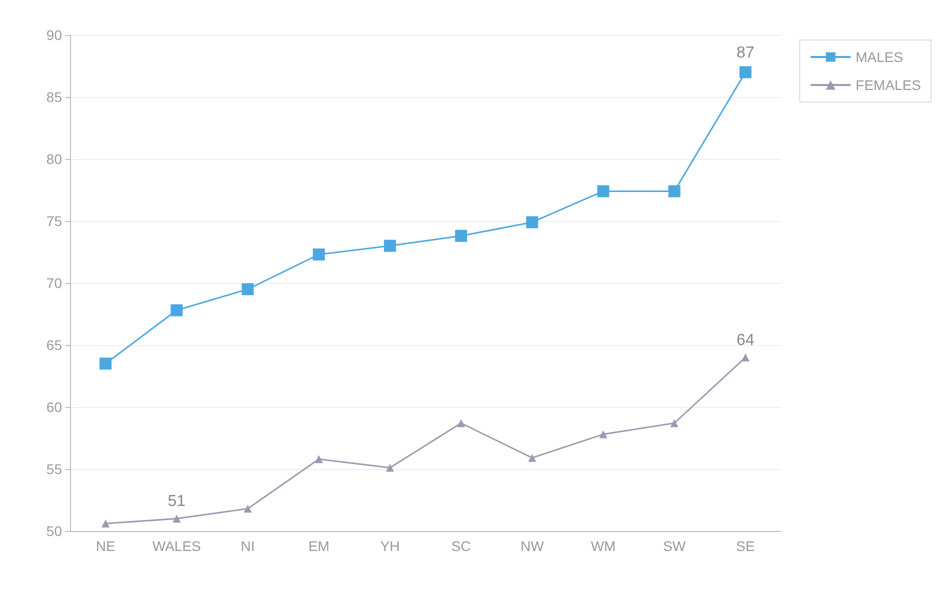  I want to click on data-label: 51, so click(177, 501).